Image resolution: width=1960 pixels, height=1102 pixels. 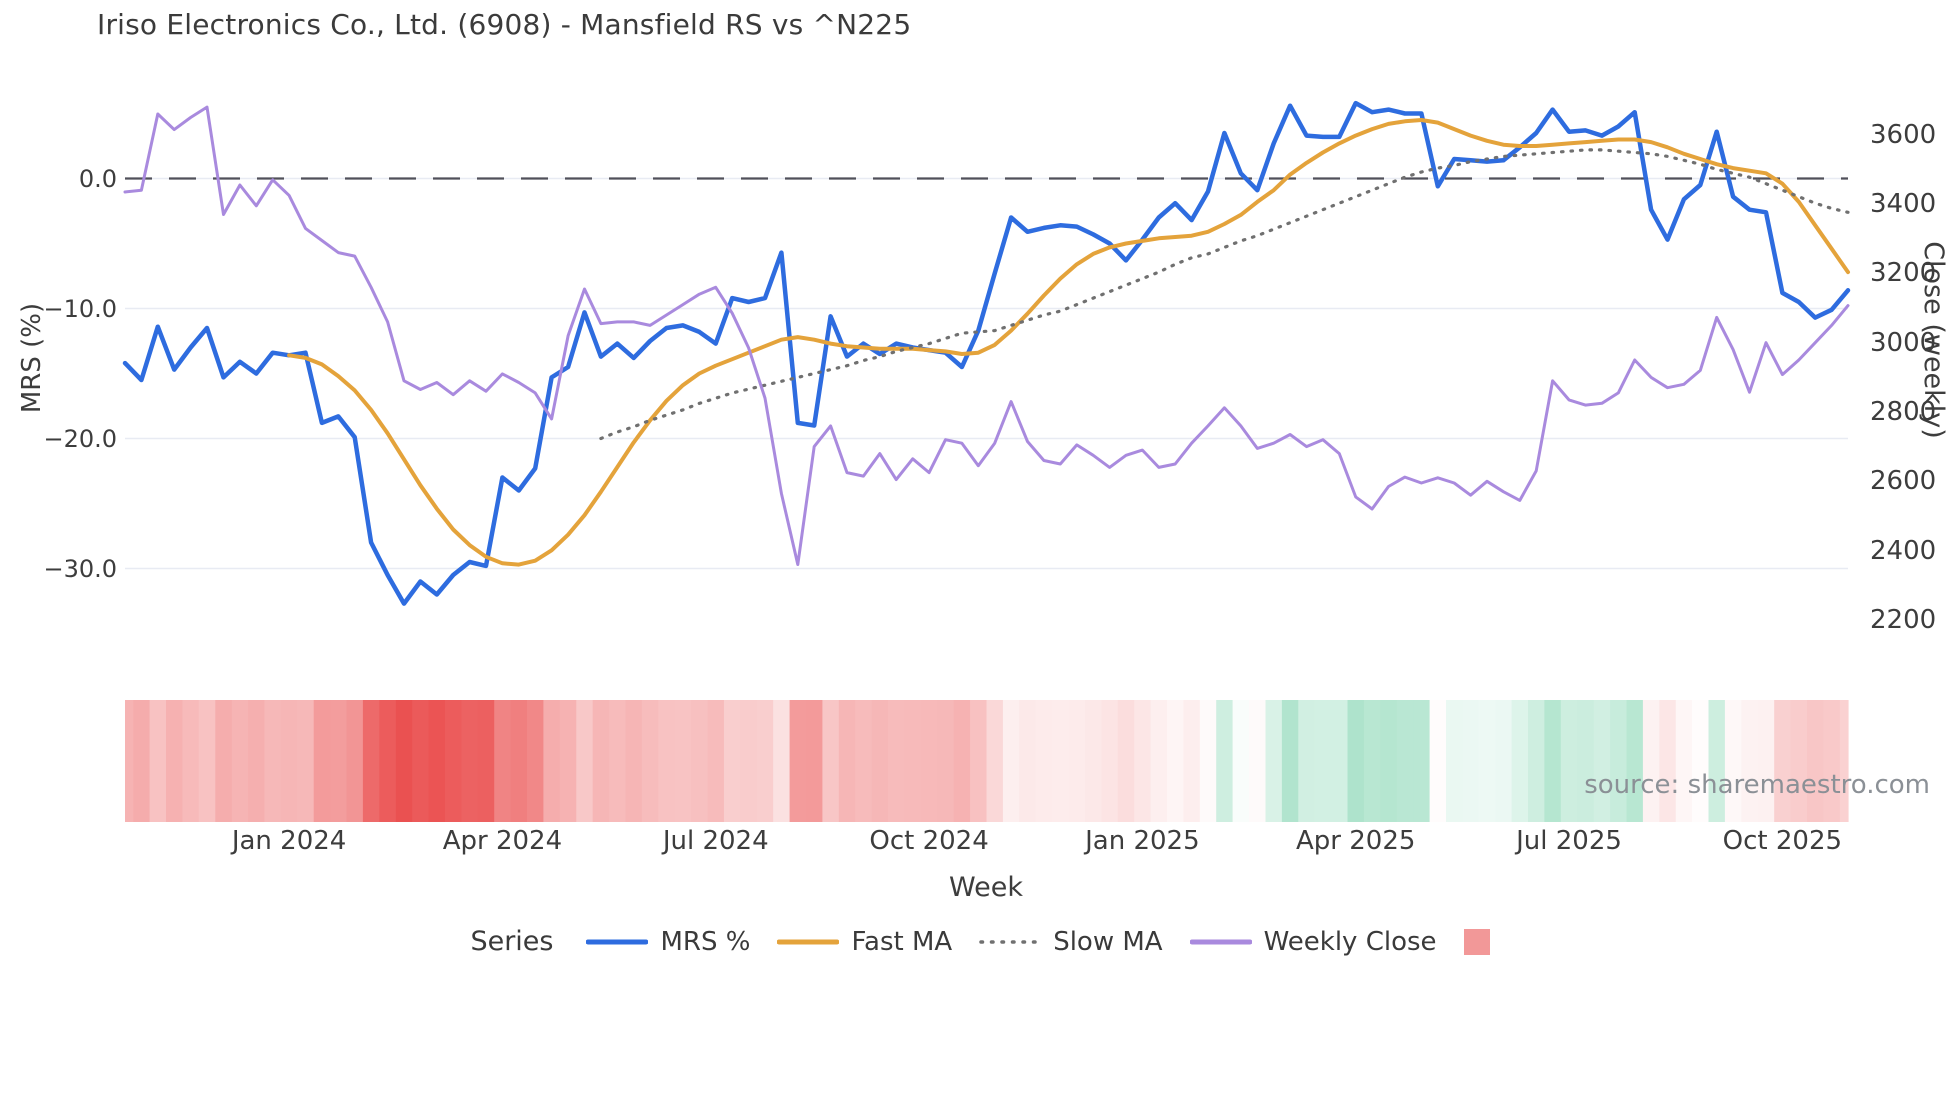 I want to click on legend-item-fast-ma: Fast MA, so click(x=864, y=942).